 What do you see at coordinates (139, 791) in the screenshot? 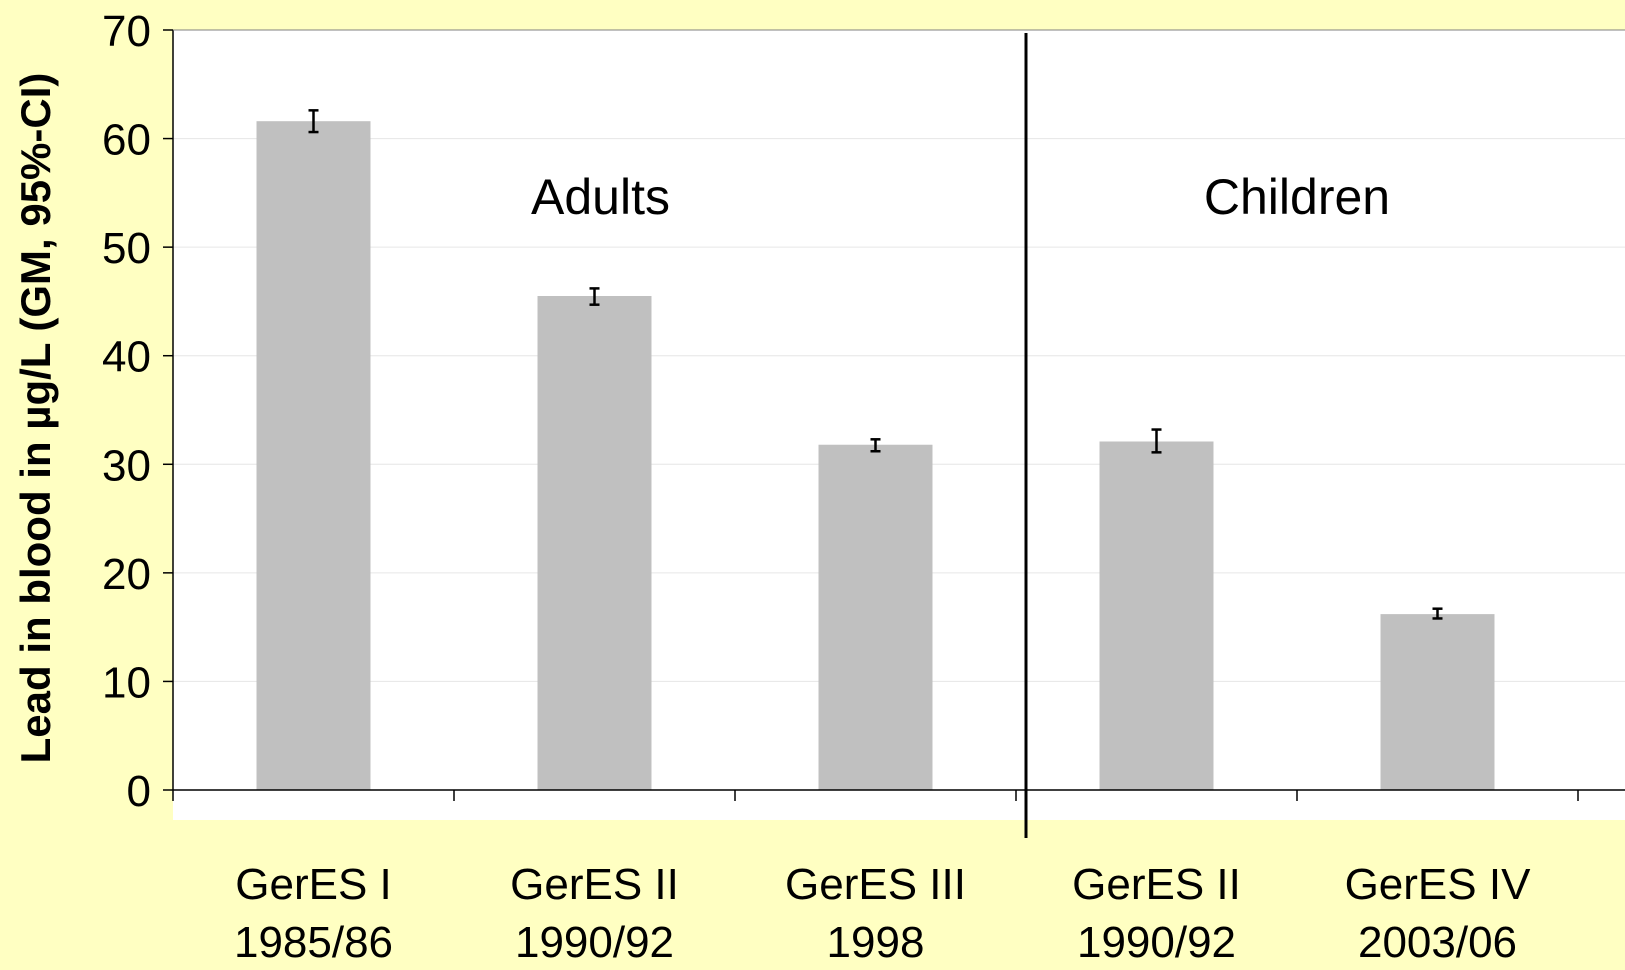
I see `y-tick-label: 0` at bounding box center [139, 791].